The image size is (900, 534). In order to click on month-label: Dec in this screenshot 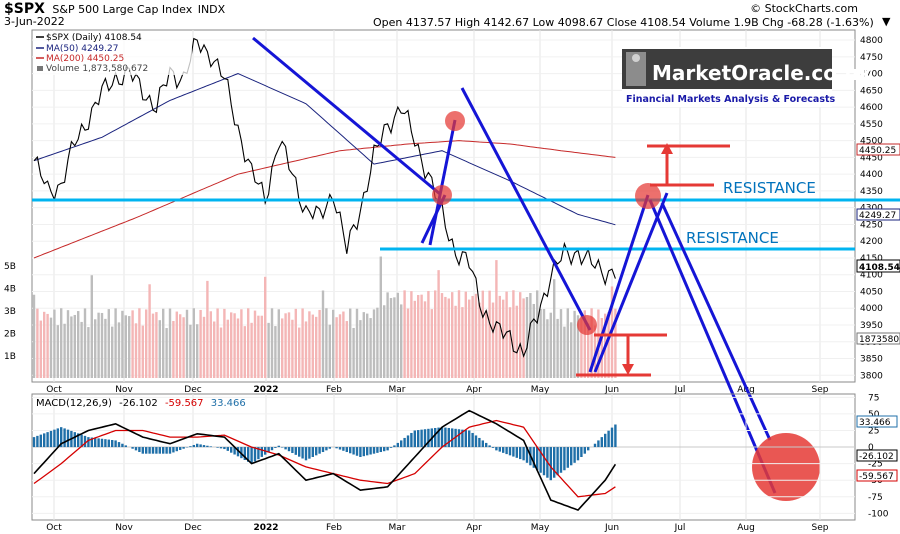, I will do `click(192, 390)`.